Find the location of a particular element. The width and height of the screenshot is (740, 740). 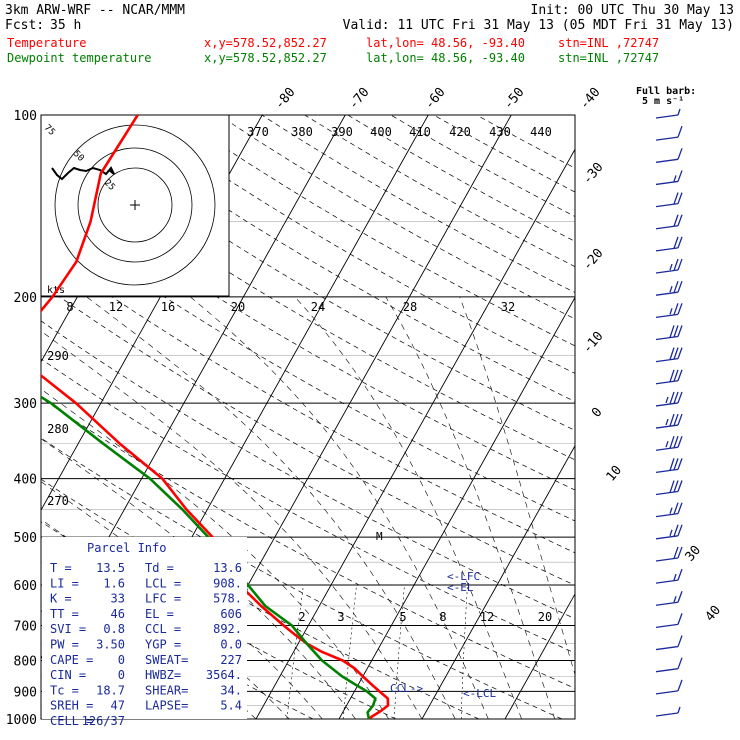

isotherm-label: 30 is located at coordinates (694, 554).